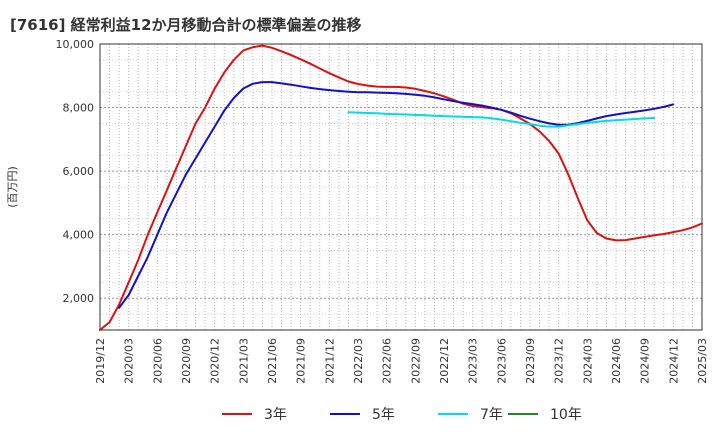 This screenshot has height=440, width=720. What do you see at coordinates (383, 415) in the screenshot?
I see `legend-label: 5年` at bounding box center [383, 415].